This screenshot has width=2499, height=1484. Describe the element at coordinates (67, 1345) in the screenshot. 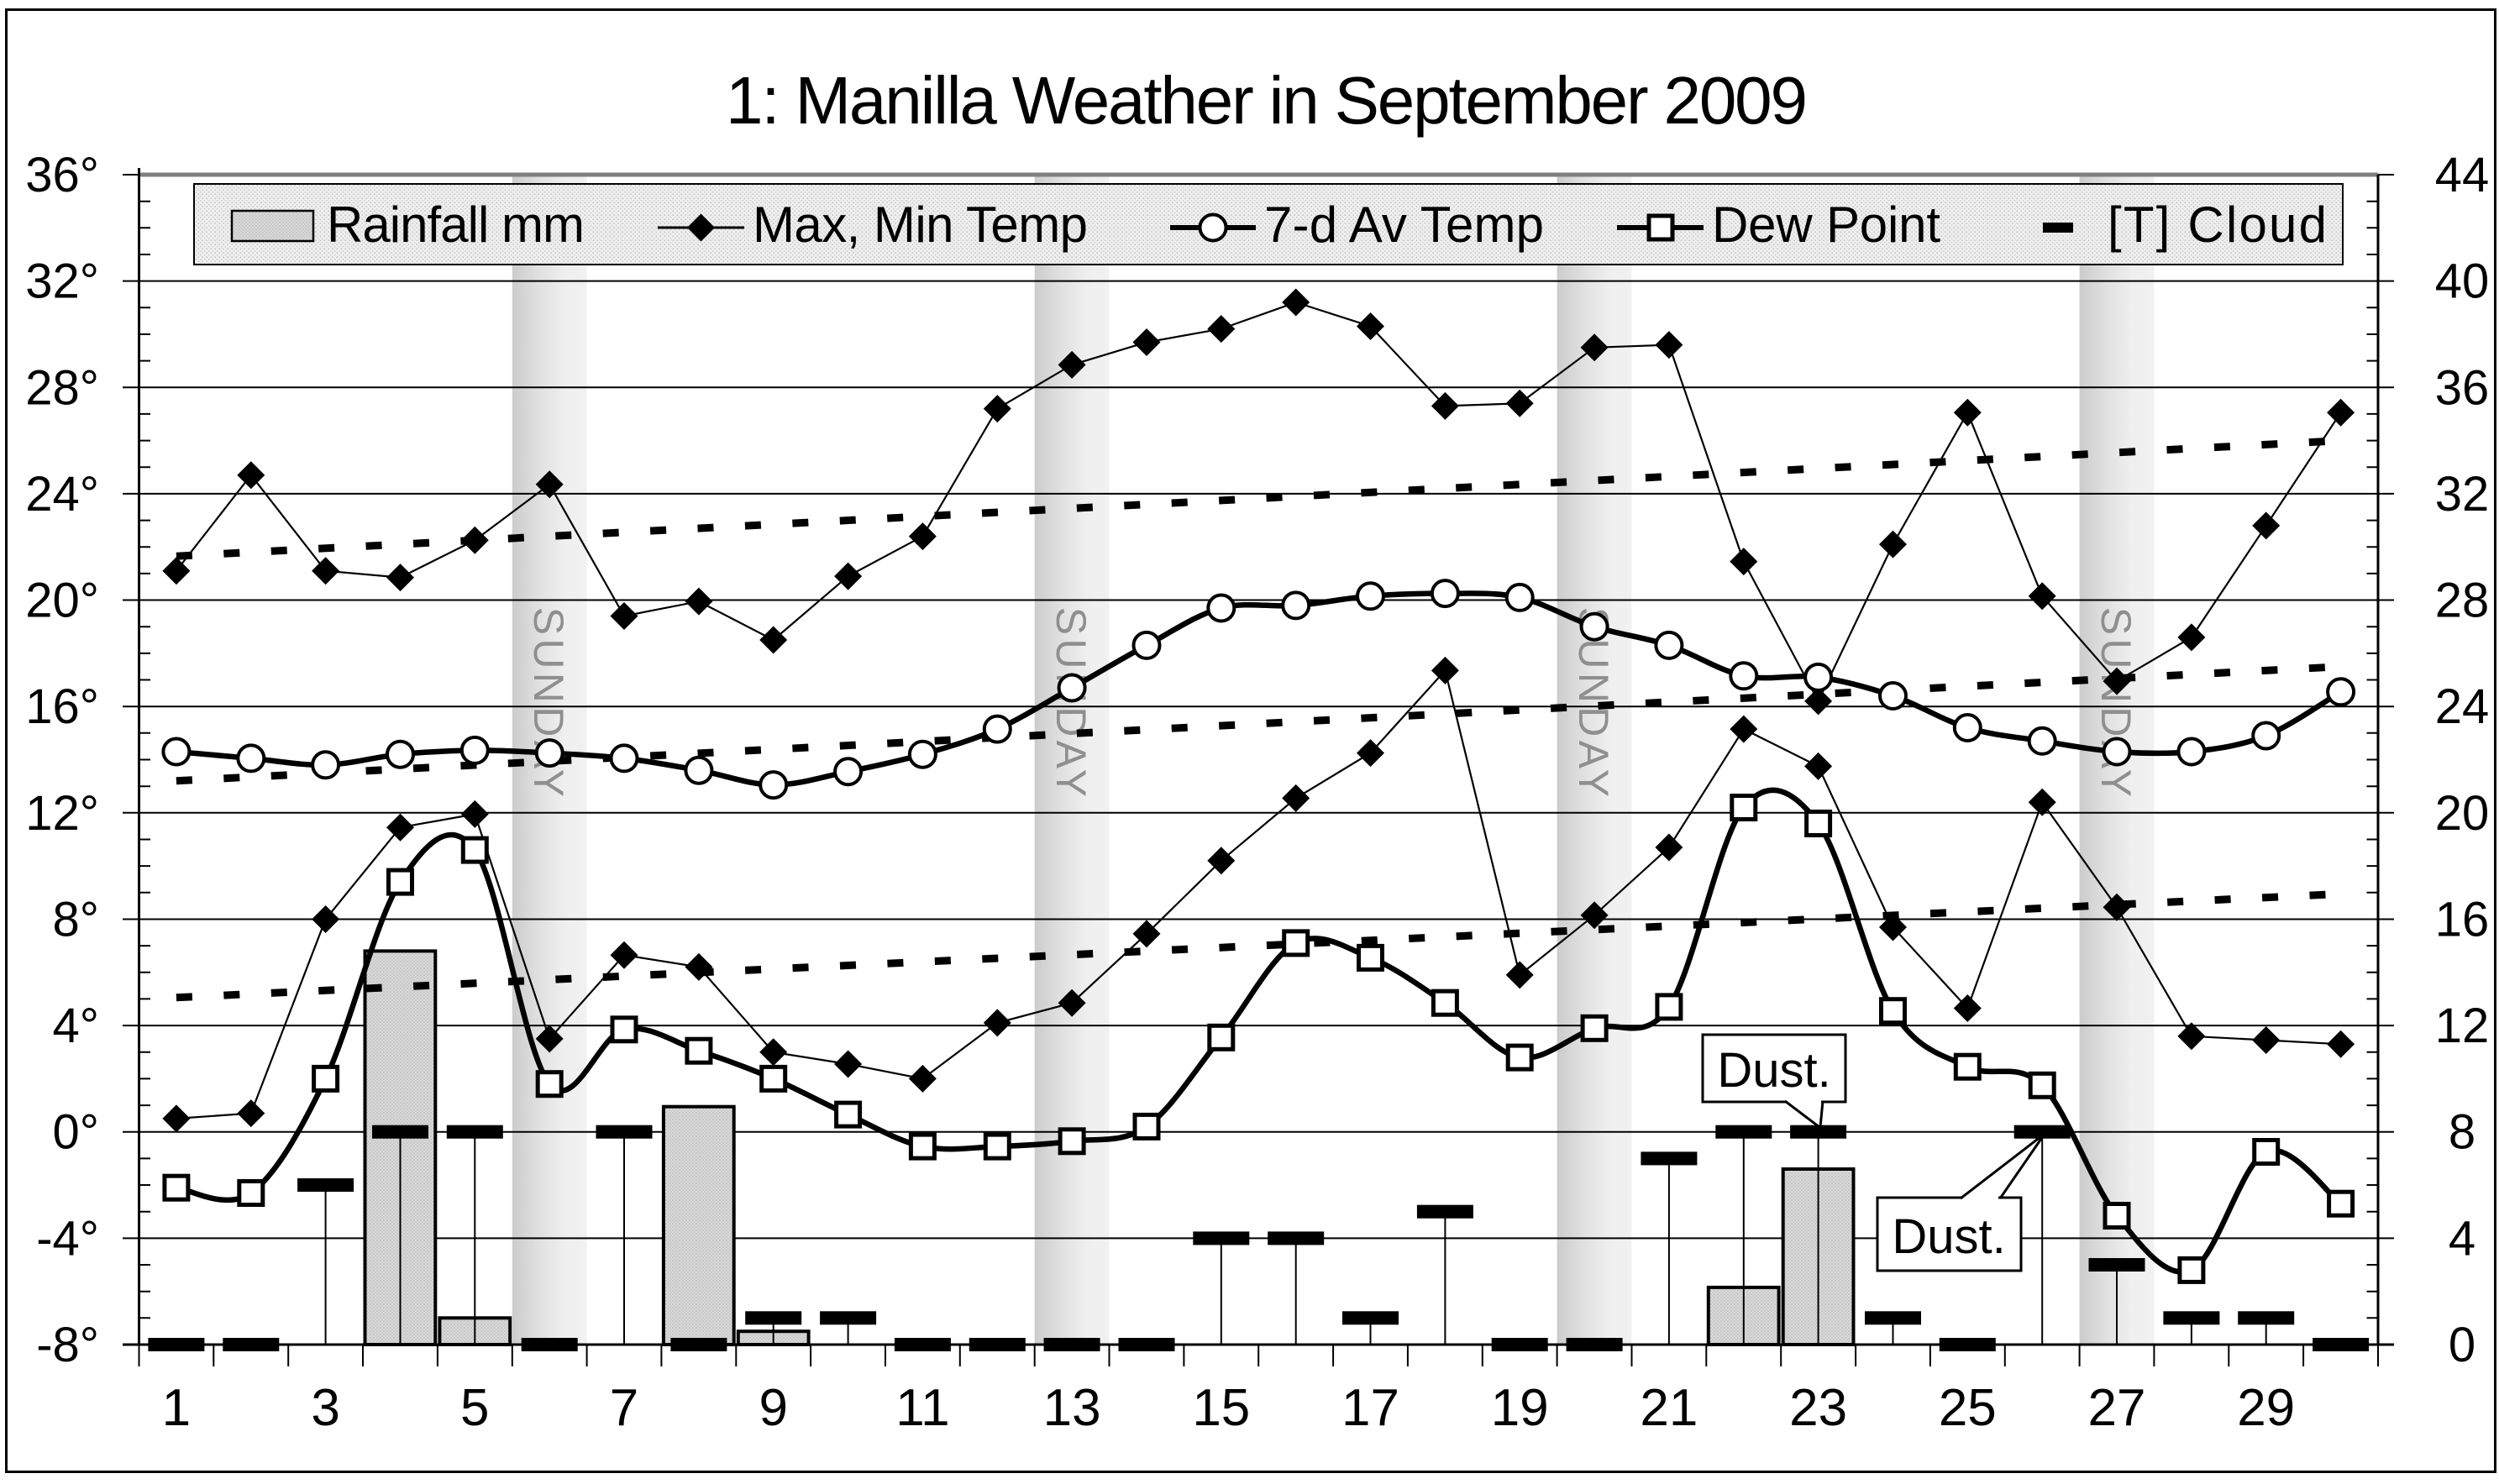

I see `svg-text: -8°` at that location.